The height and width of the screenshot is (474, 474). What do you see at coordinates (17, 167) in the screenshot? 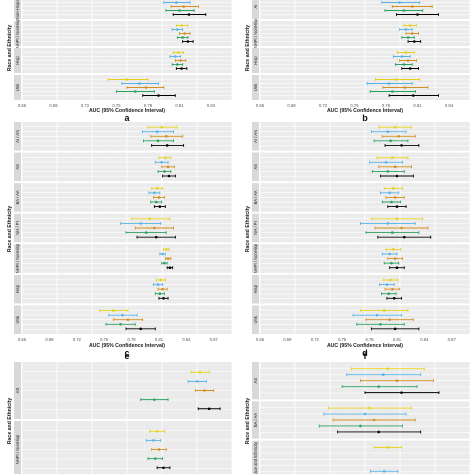
I see `facet-label: AS` at bounding box center [17, 167].